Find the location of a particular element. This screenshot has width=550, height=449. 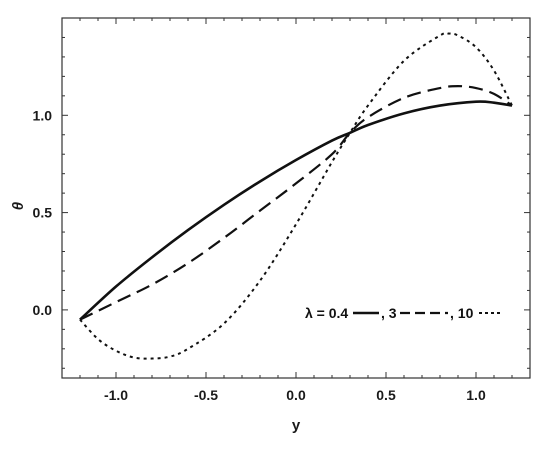

y-tick-label: 0.0 is located at coordinates (43, 310).